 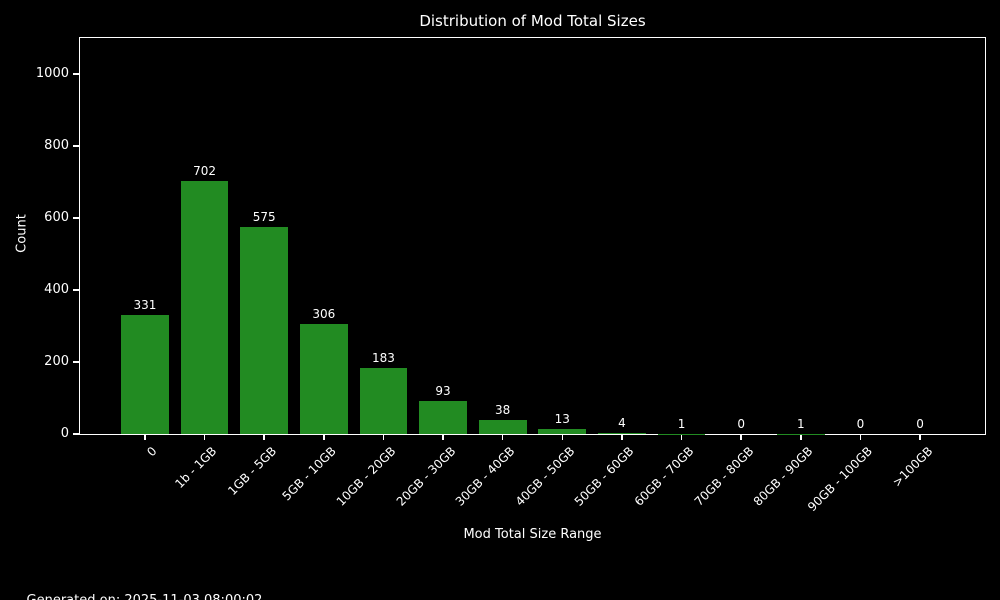 What do you see at coordinates (622, 422) in the screenshot?
I see `bar-value-label: 4` at bounding box center [622, 422].